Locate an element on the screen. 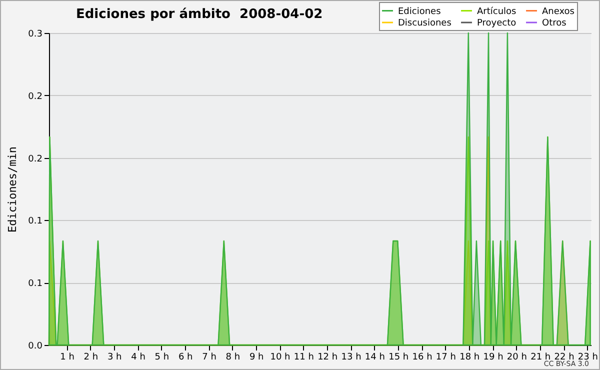 The image size is (600, 370). x-tick-label: 17 h is located at coordinates (446, 357).